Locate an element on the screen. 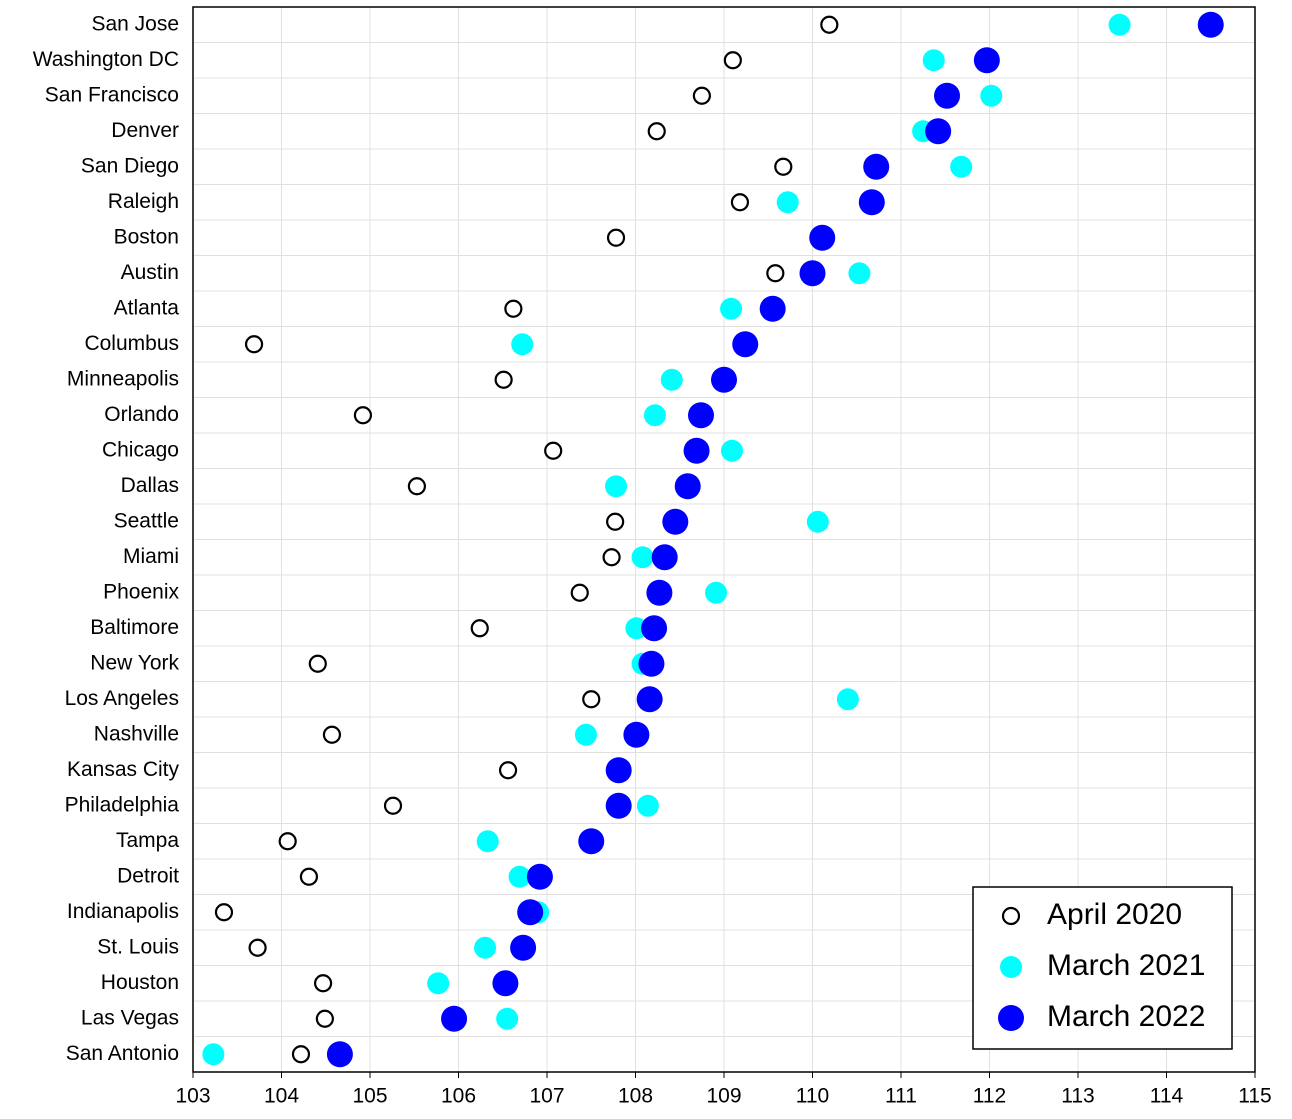 Image resolution: width=1292 pixels, height=1119 pixels. x-tick-label: 108 is located at coordinates (635, 1096).